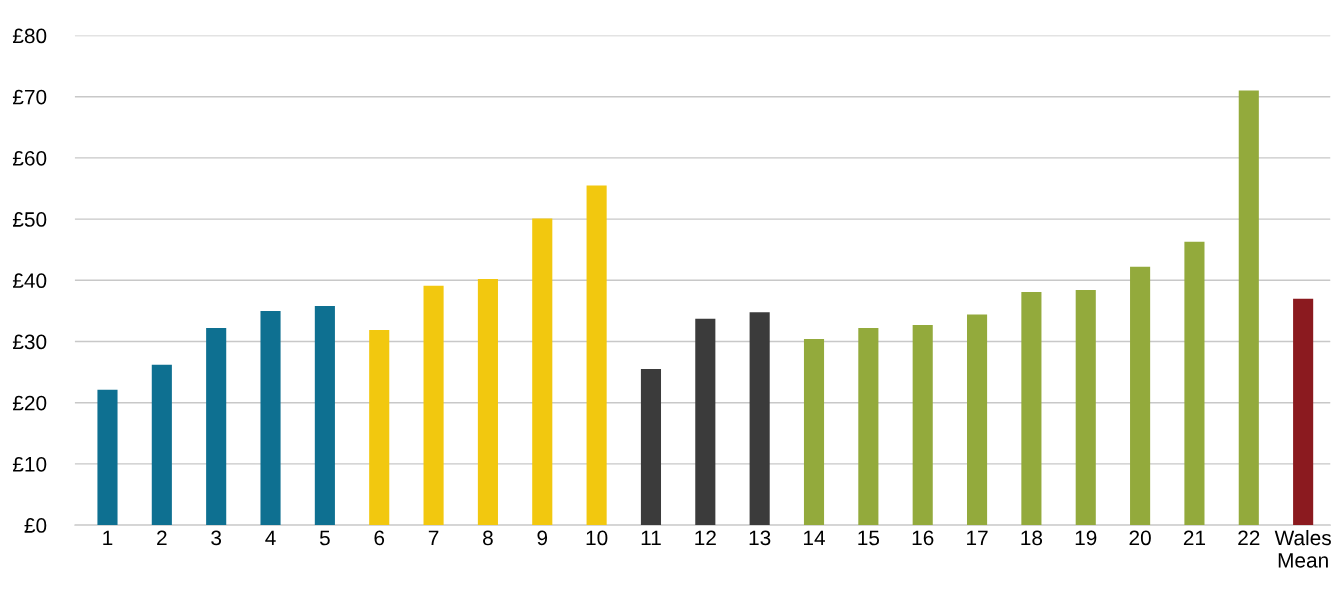  What do you see at coordinates (270, 538) in the screenshot?
I see `x-tick-label: 4` at bounding box center [270, 538].